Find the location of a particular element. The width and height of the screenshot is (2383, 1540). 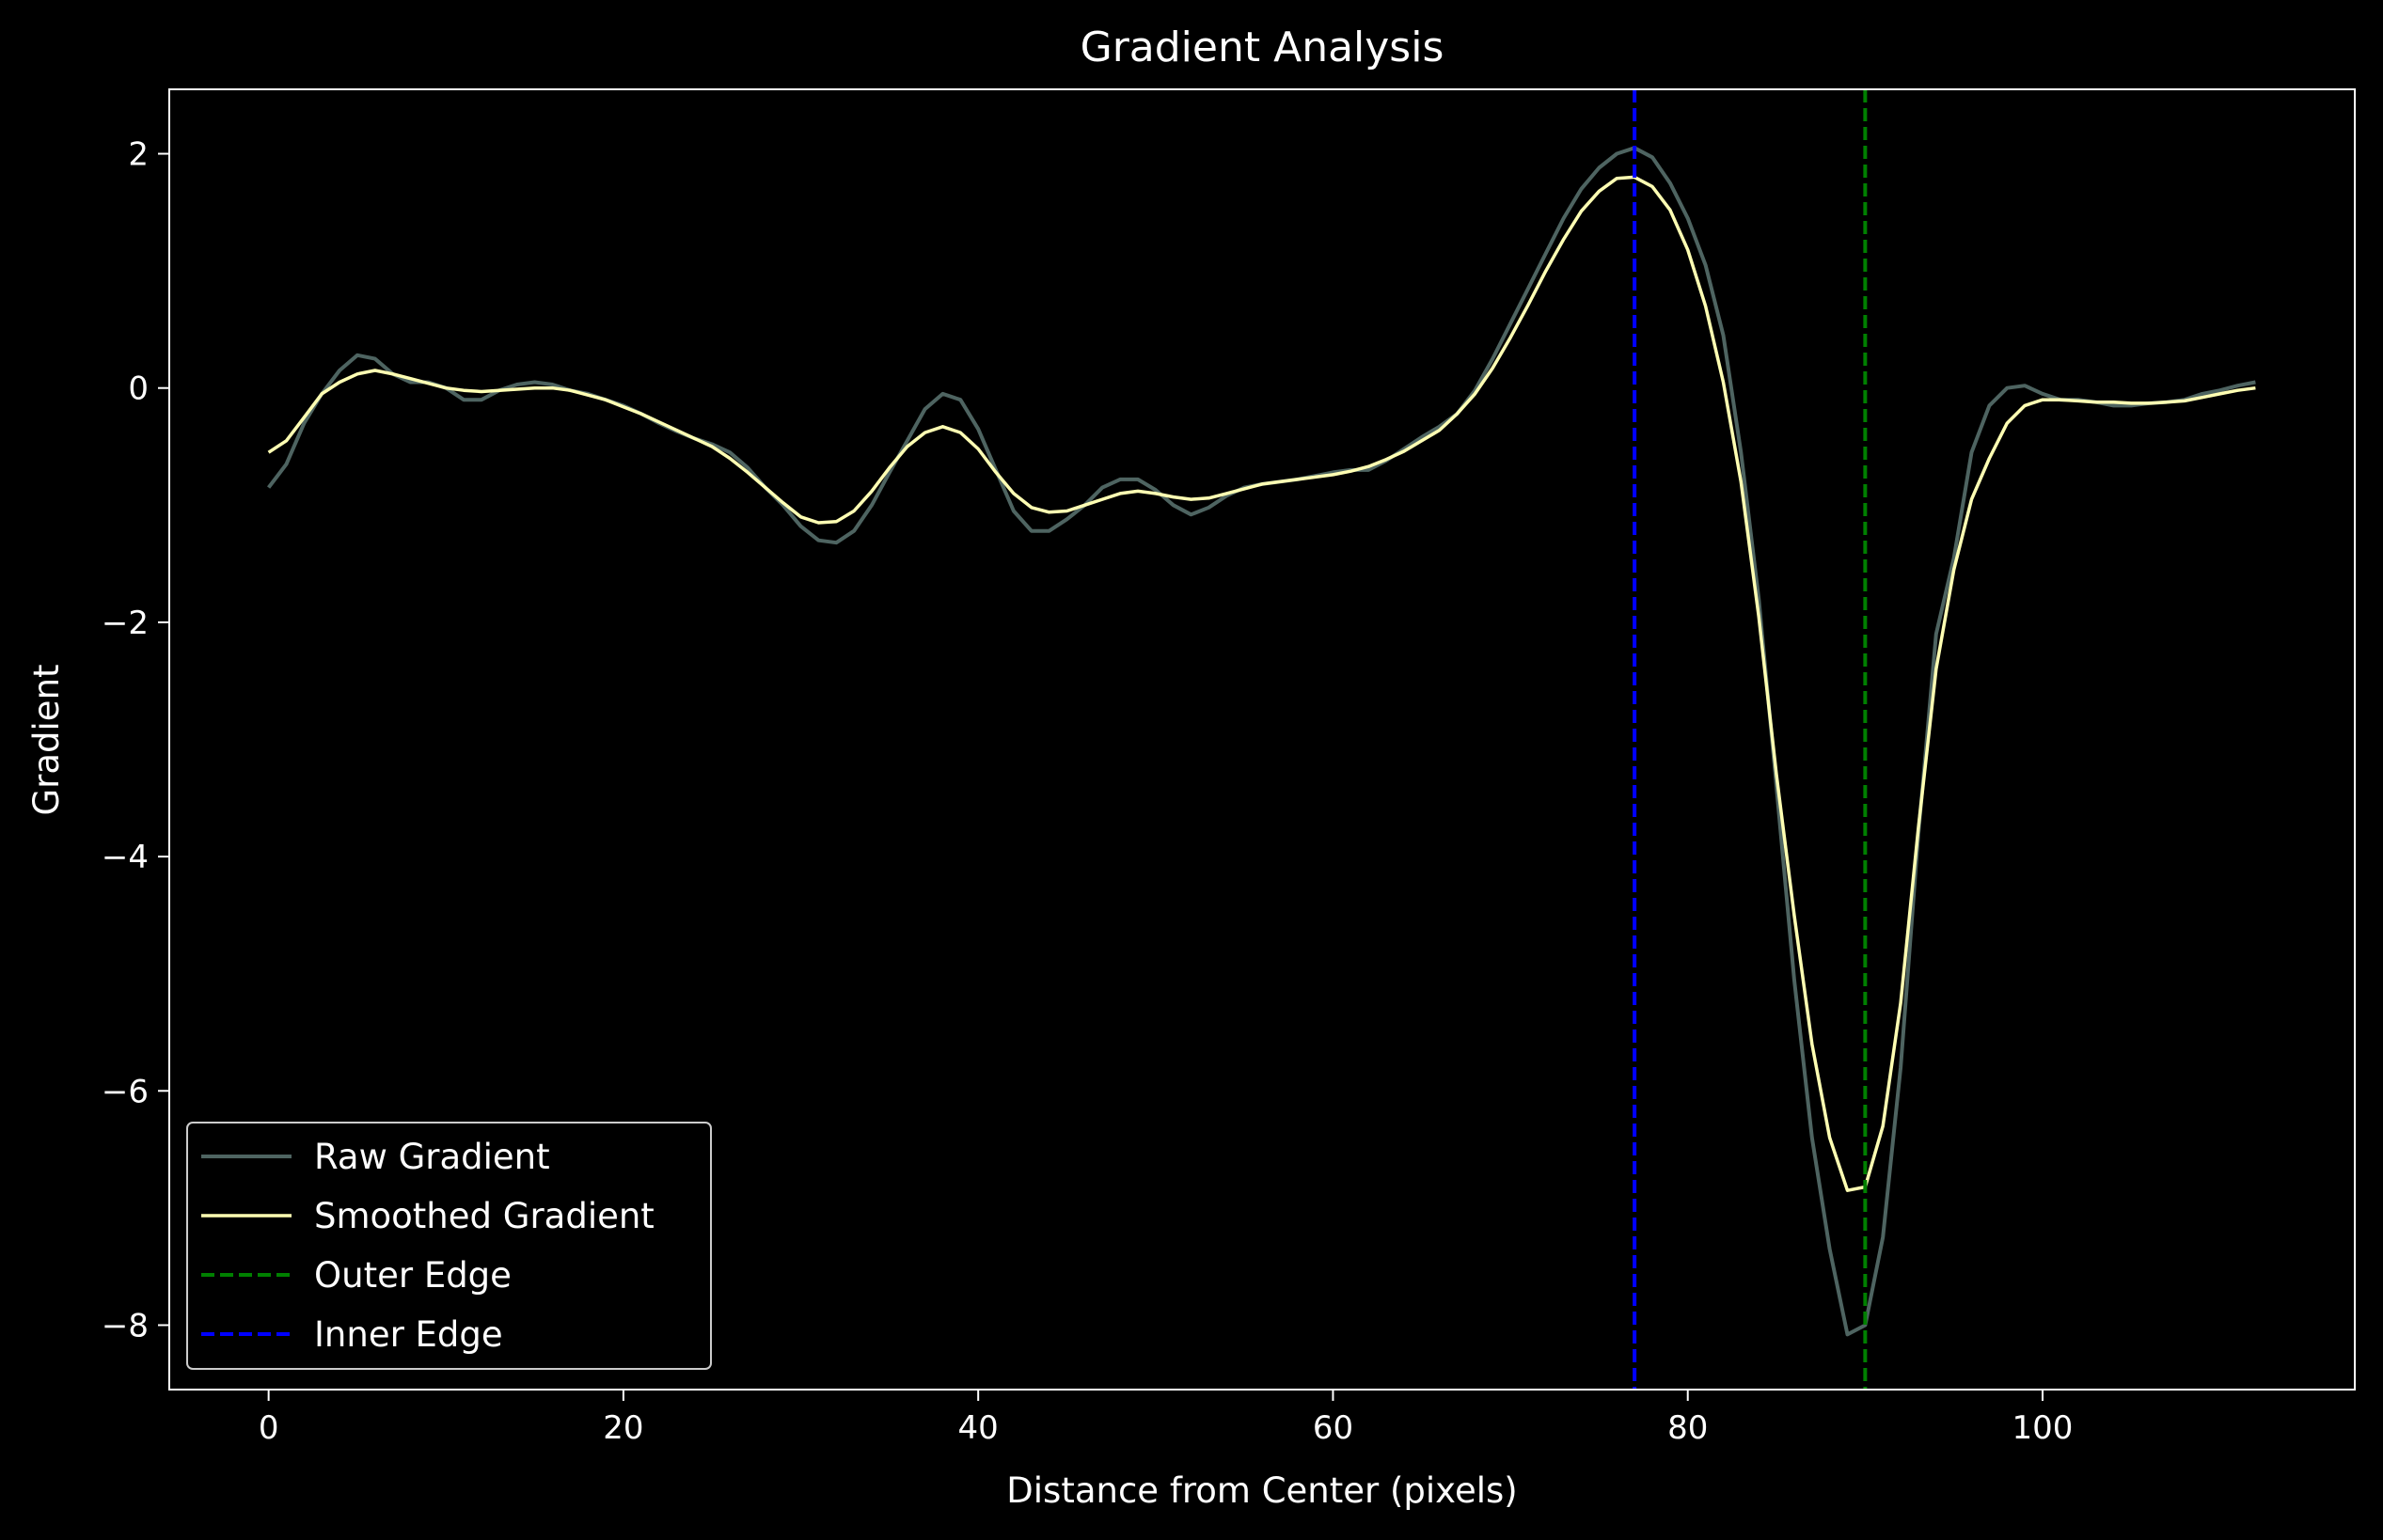

y-axis-ticks: 2 0 −2 −4 −6 −8 is located at coordinates (135, 740).